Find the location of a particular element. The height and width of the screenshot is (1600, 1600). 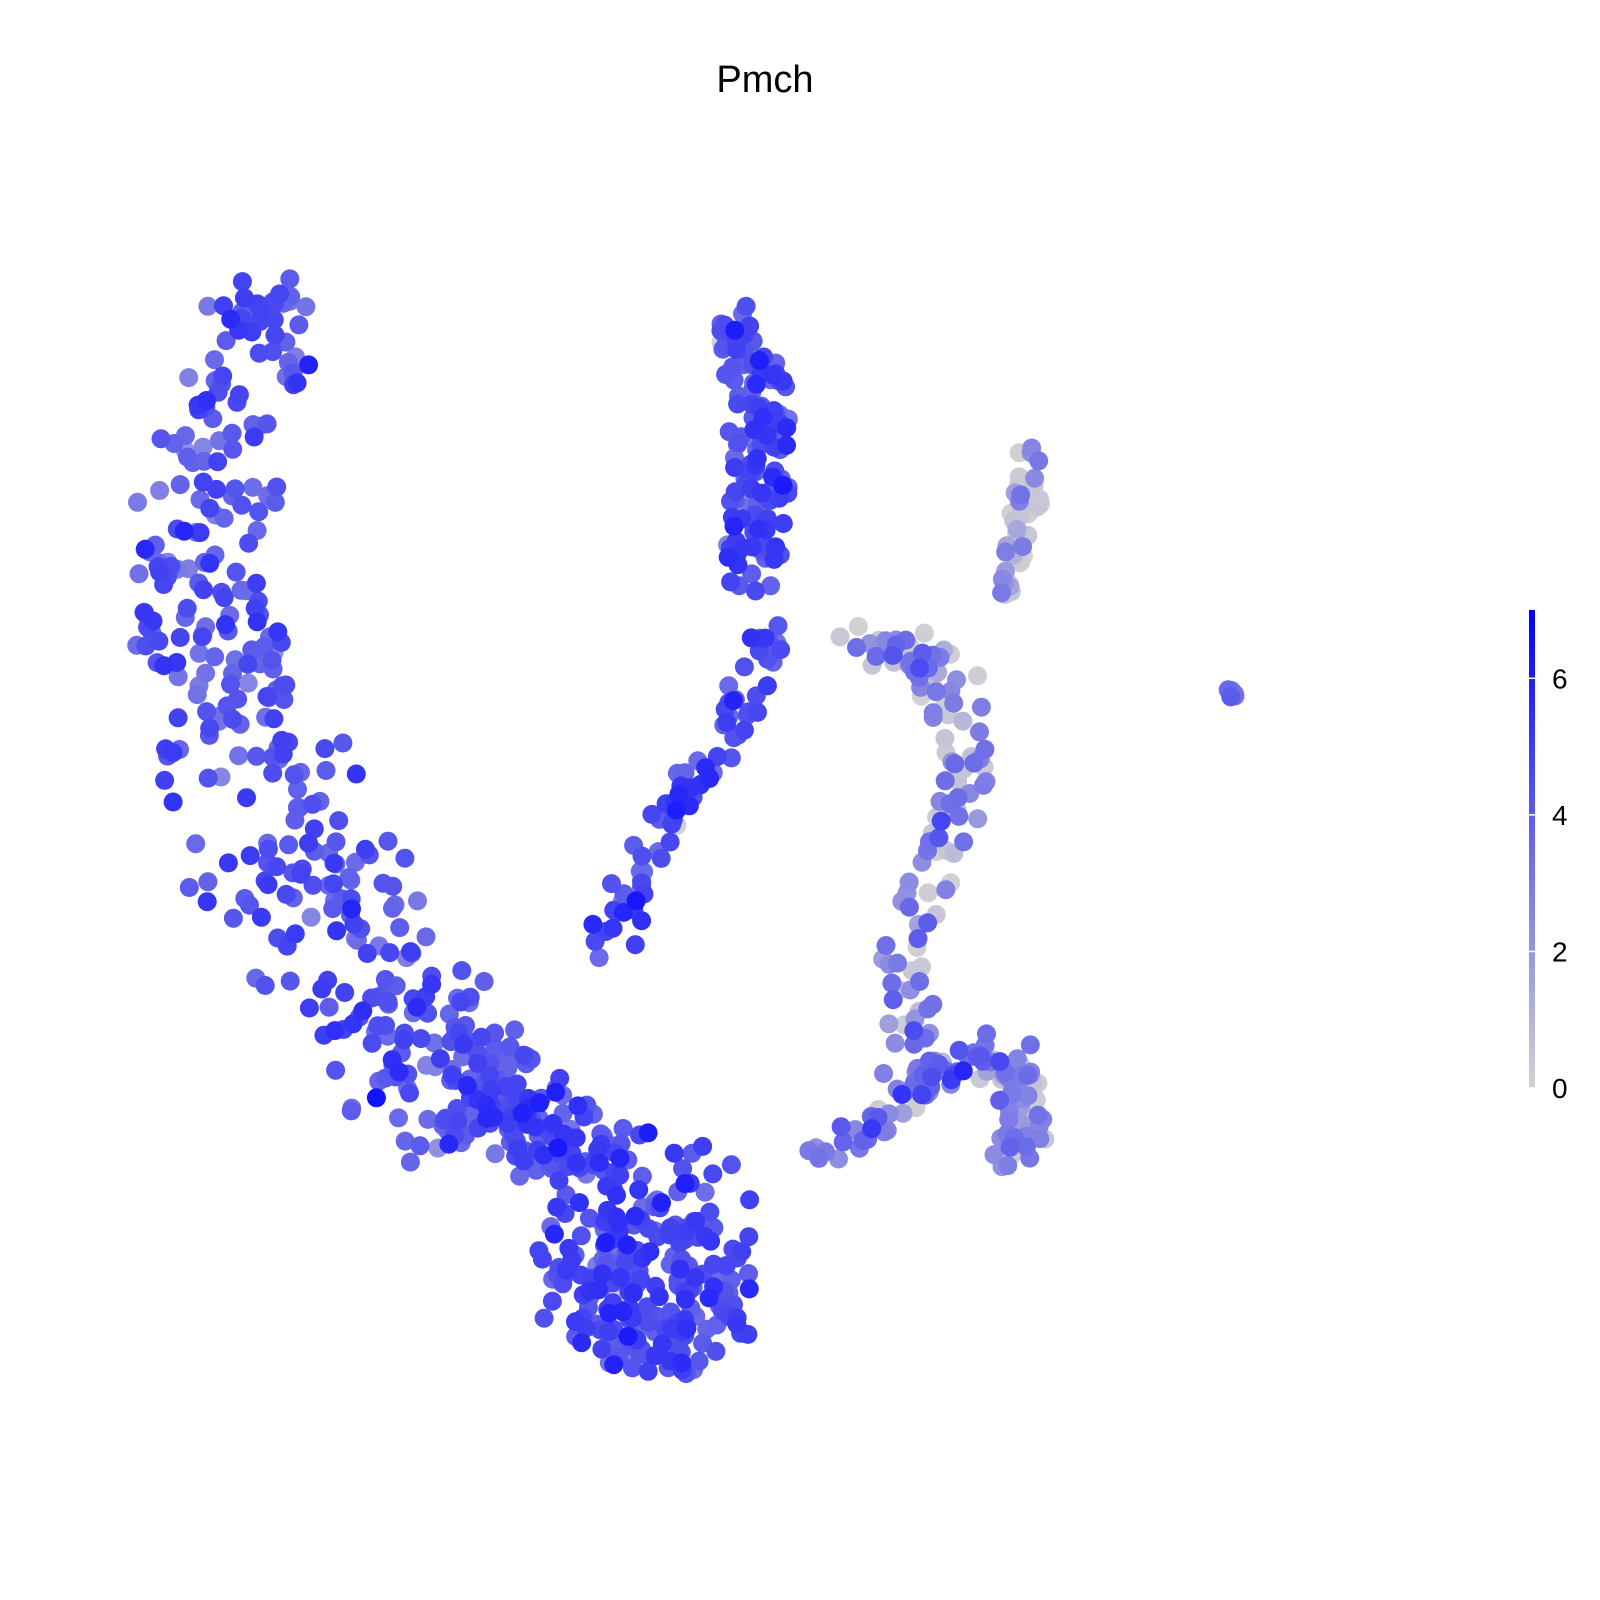

colorbar-tick-label: 0 is located at coordinates (1560, 1088).